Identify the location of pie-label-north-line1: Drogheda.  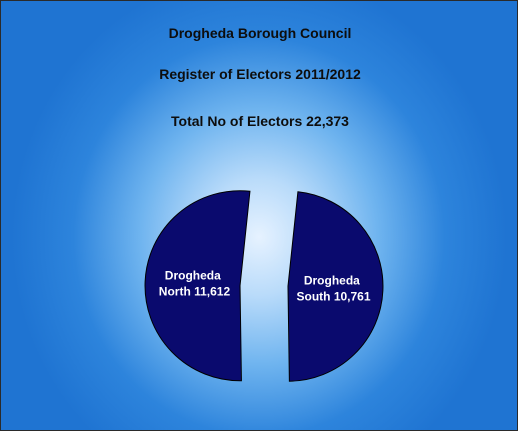
(193, 276).